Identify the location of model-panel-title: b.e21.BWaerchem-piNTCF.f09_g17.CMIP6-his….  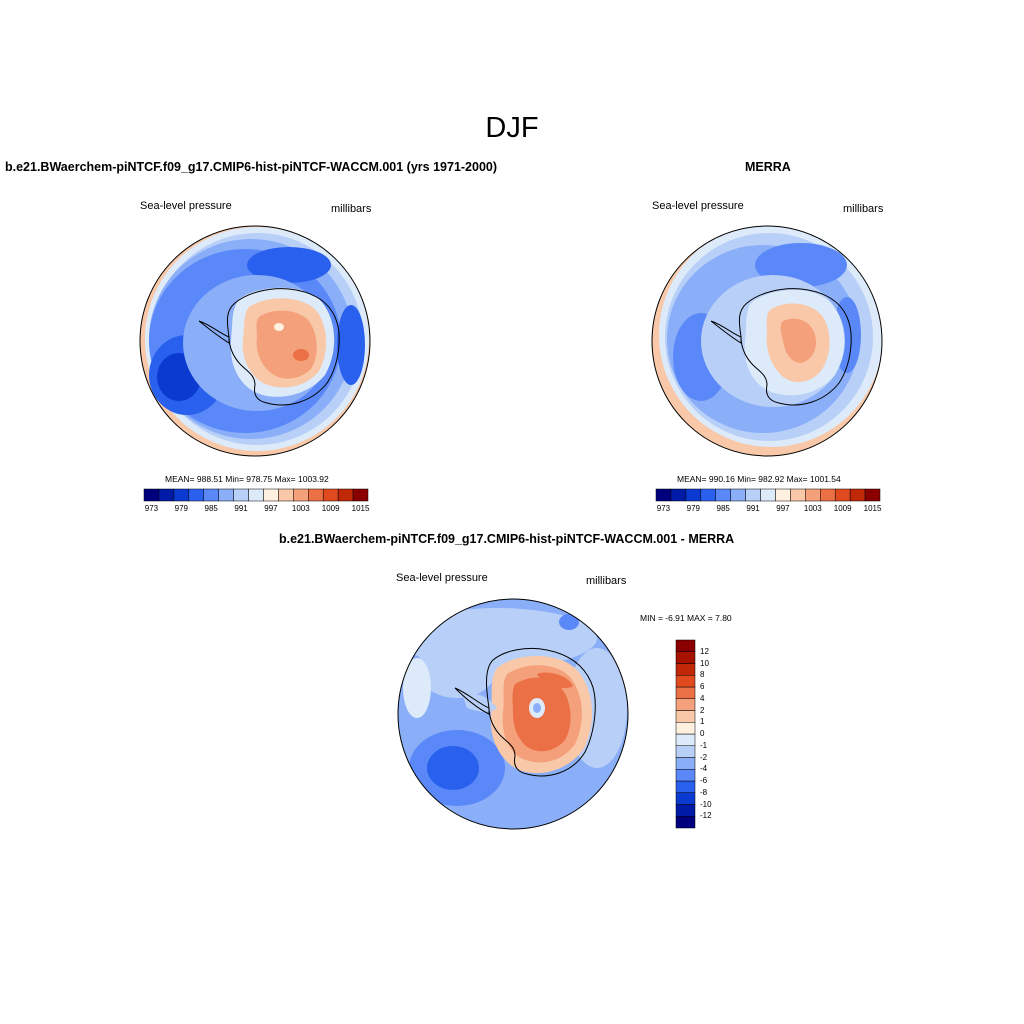
(251, 167).